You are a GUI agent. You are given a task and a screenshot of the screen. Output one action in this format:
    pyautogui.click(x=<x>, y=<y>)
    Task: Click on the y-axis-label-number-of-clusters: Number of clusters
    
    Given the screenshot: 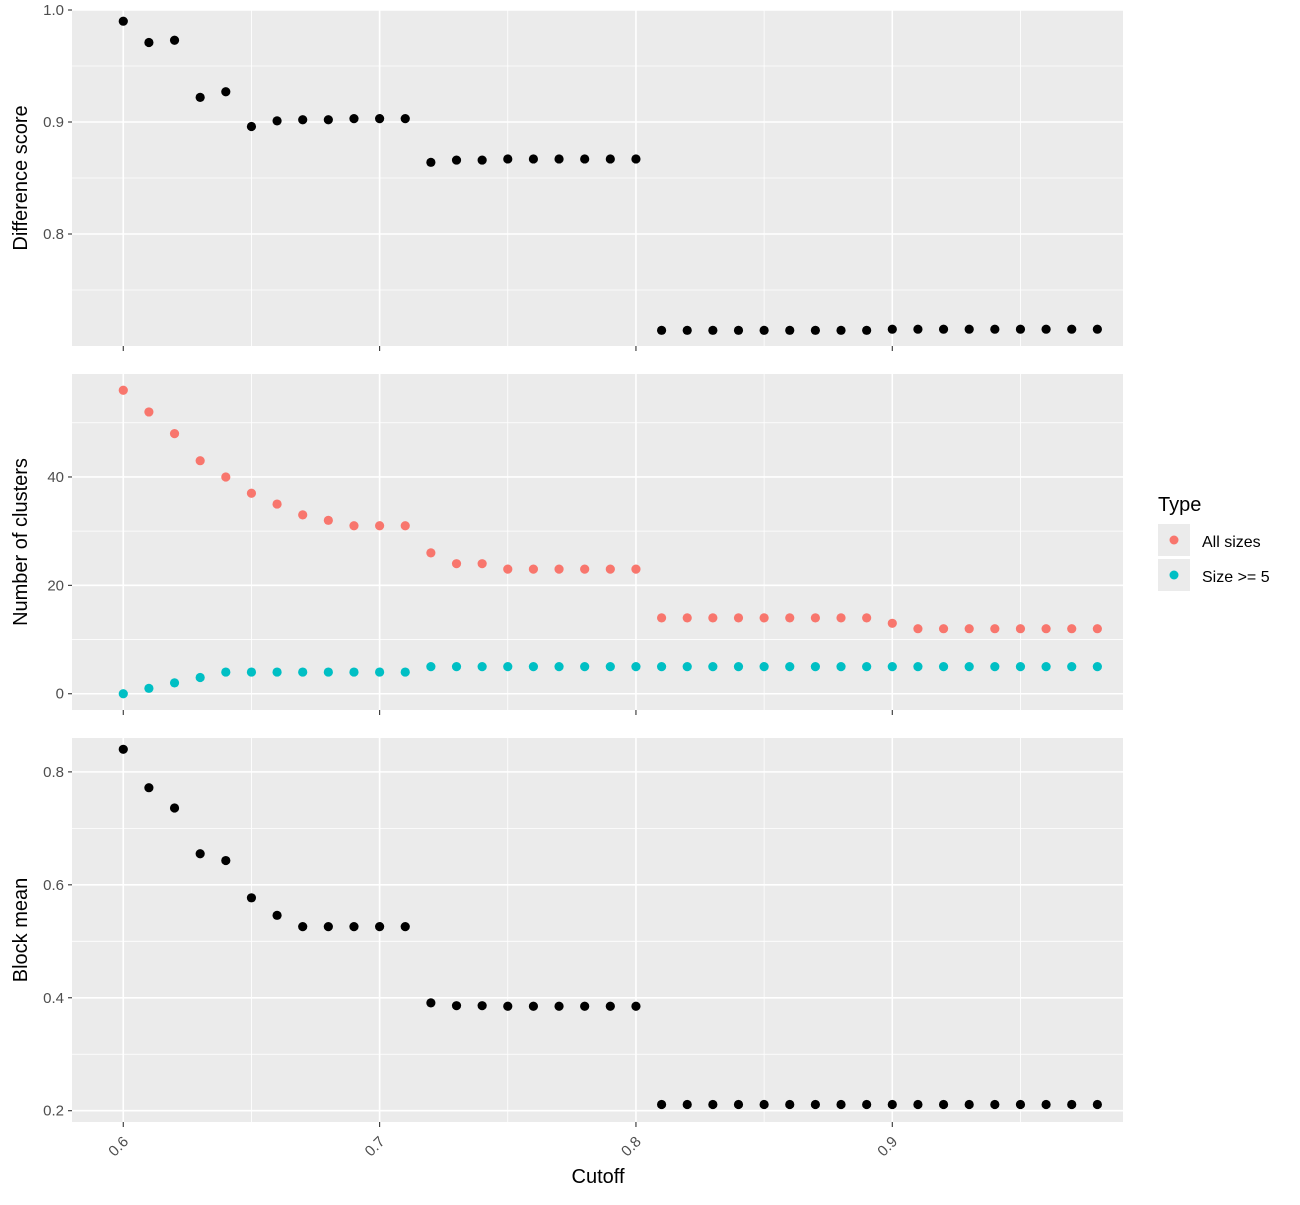 What is the action you would take?
    pyautogui.click(x=21, y=542)
    